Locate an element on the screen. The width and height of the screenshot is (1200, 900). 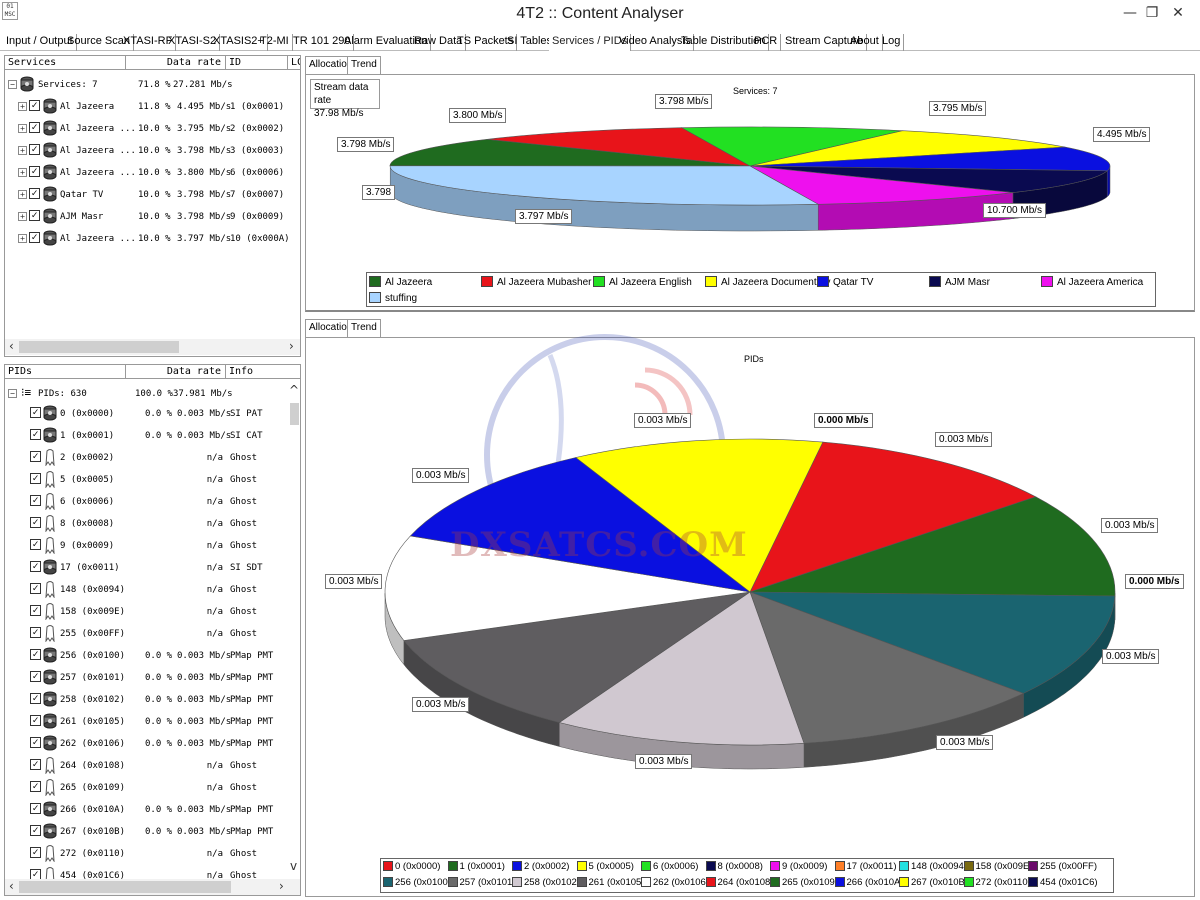
service-slice-al-jazeera-documentary is located at coordinates (907, 148).